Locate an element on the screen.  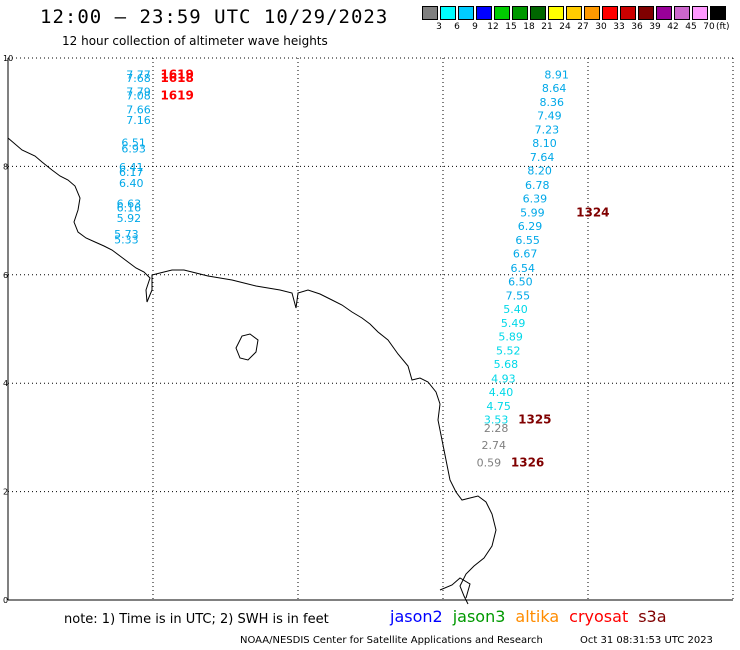
wave-height-value: 6.54 is located at coordinates (523, 268).